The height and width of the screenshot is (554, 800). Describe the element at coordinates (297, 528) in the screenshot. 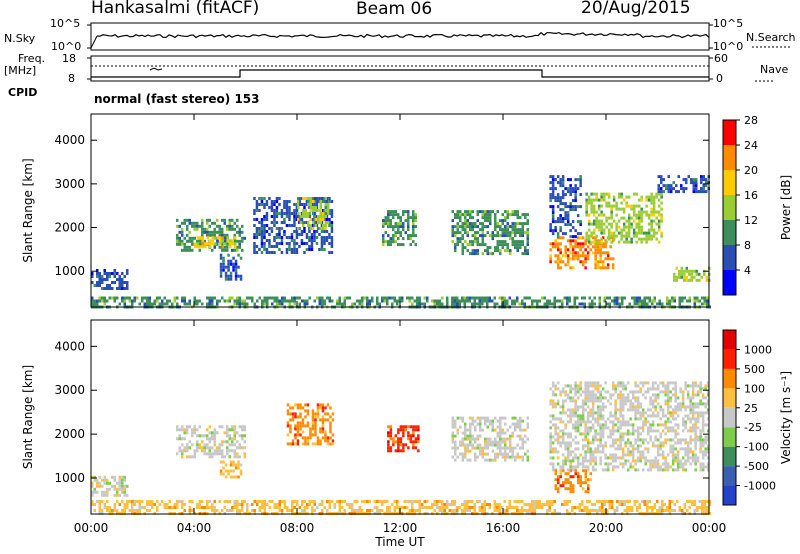

I see `x-tick-label: 08:00` at that location.